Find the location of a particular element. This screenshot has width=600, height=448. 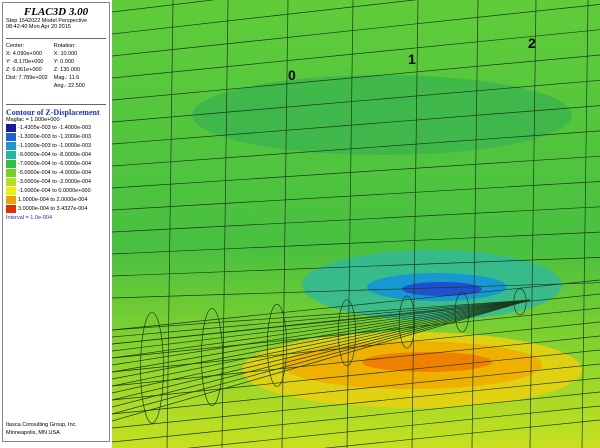

date: 08:42:40 Mon Apr 20 2015 is located at coordinates (38, 27).